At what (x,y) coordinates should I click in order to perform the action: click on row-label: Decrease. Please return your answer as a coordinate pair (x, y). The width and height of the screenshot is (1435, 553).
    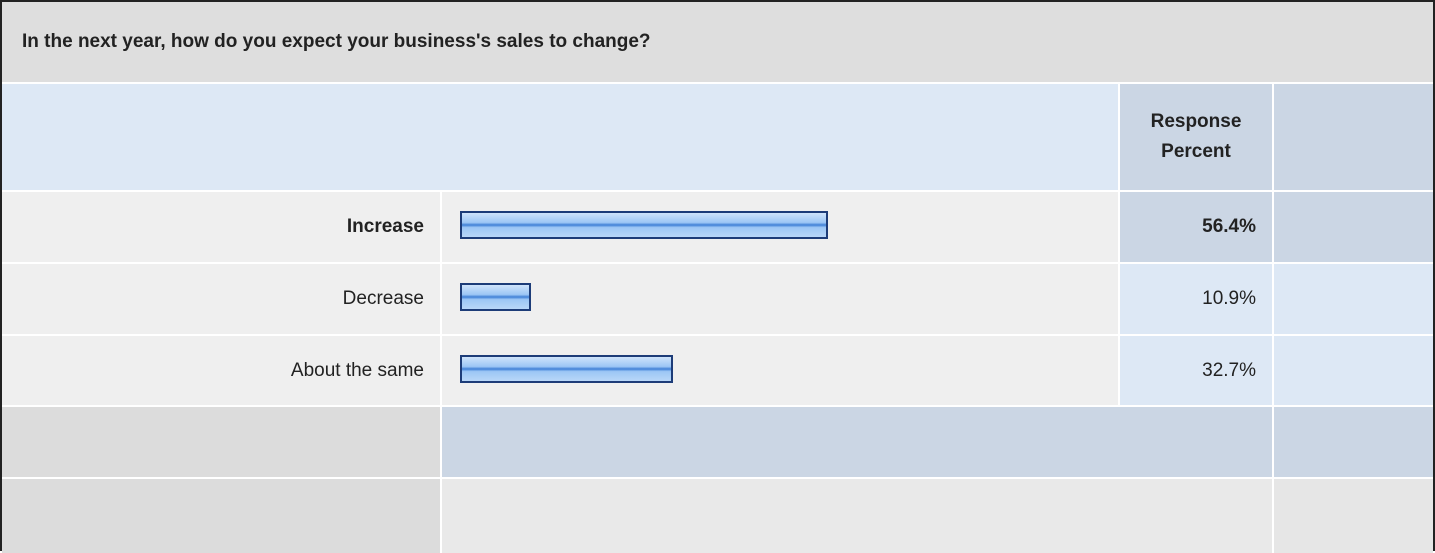
    Looking at the image, I should click on (221, 299).